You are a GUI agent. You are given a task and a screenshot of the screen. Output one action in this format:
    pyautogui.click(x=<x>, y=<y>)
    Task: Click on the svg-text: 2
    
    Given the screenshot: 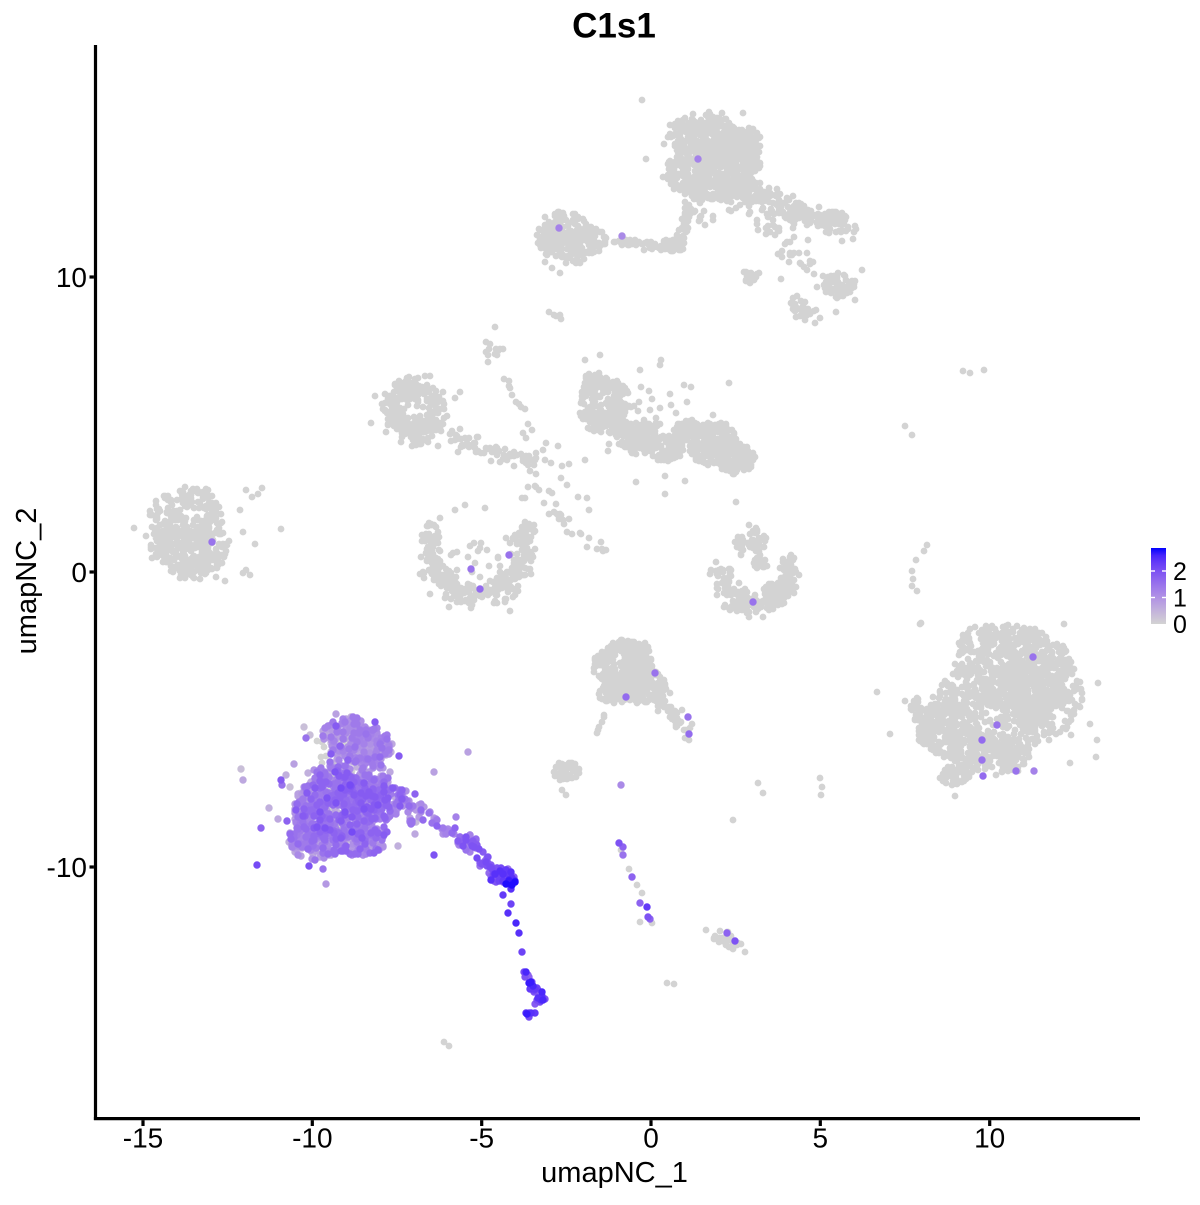 What is the action you would take?
    pyautogui.click(x=1180, y=572)
    